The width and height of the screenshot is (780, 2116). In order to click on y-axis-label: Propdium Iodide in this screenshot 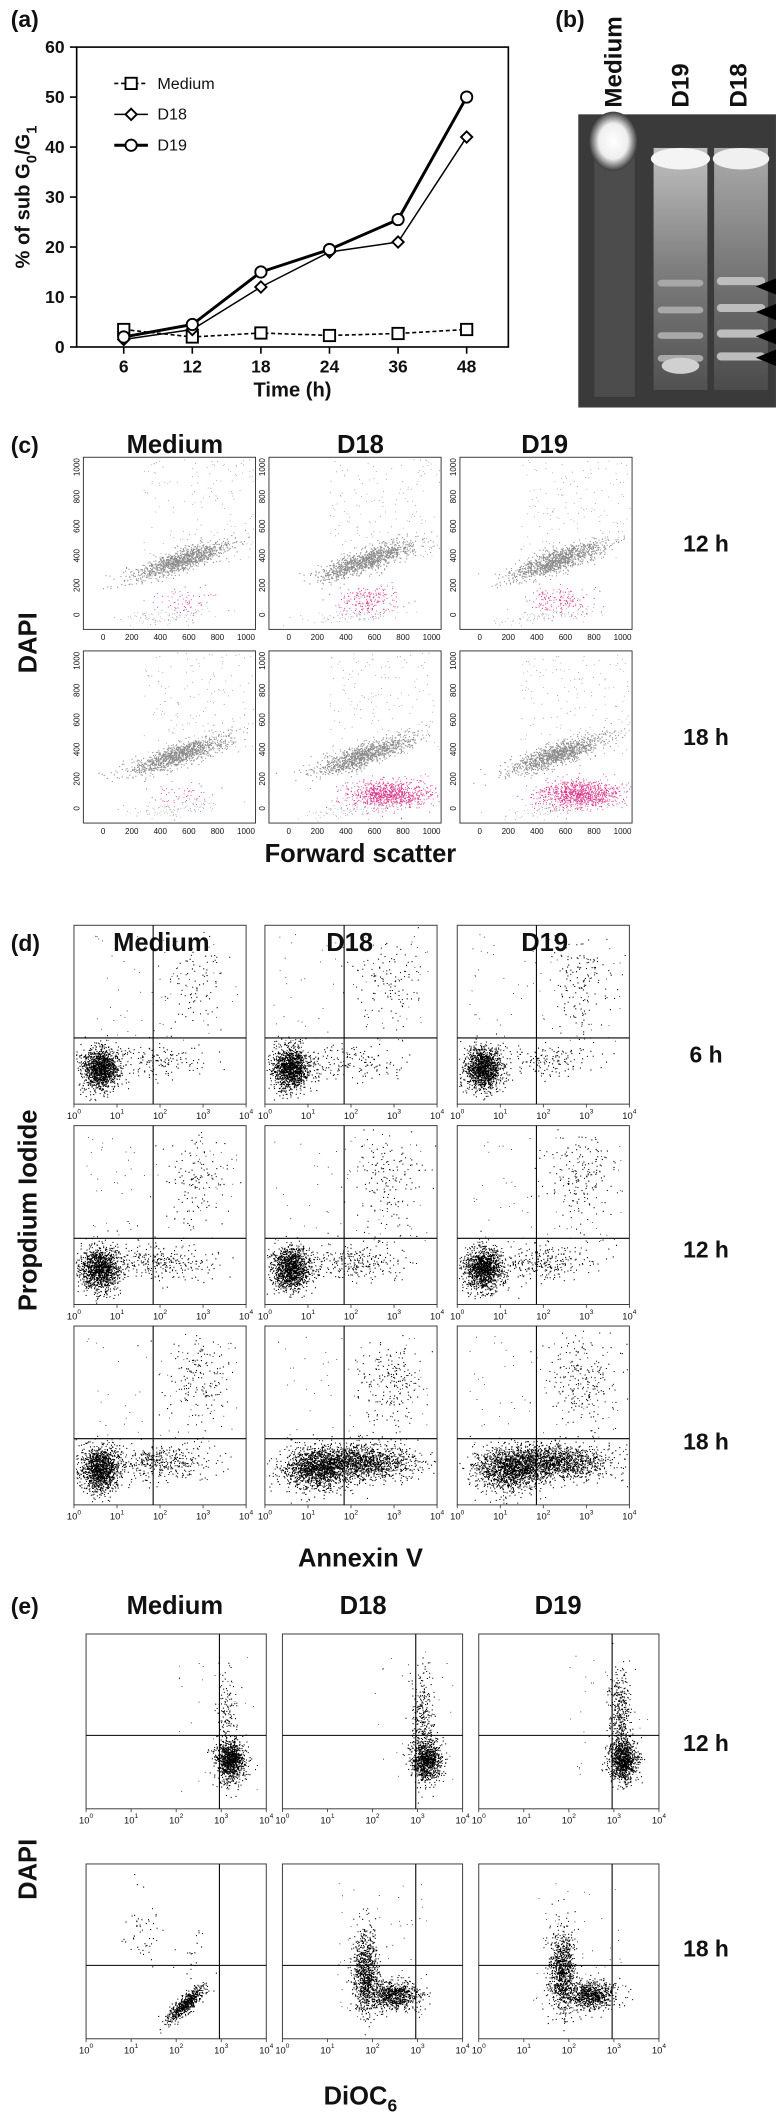, I will do `click(28, 1211)`.